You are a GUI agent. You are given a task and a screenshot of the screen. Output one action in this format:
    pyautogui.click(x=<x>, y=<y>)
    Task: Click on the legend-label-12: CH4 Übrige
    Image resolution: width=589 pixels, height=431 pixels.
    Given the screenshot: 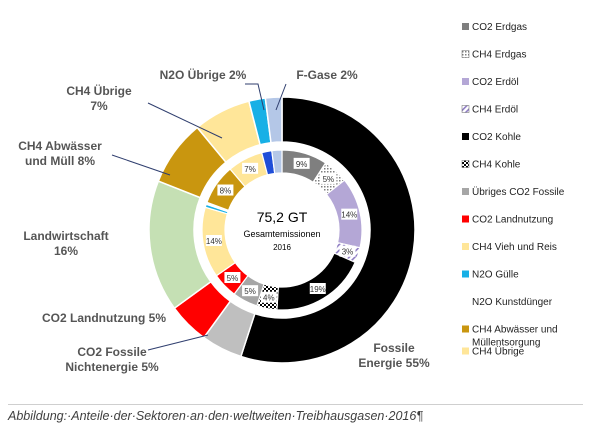 What is the action you would take?
    pyautogui.click(x=498, y=352)
    